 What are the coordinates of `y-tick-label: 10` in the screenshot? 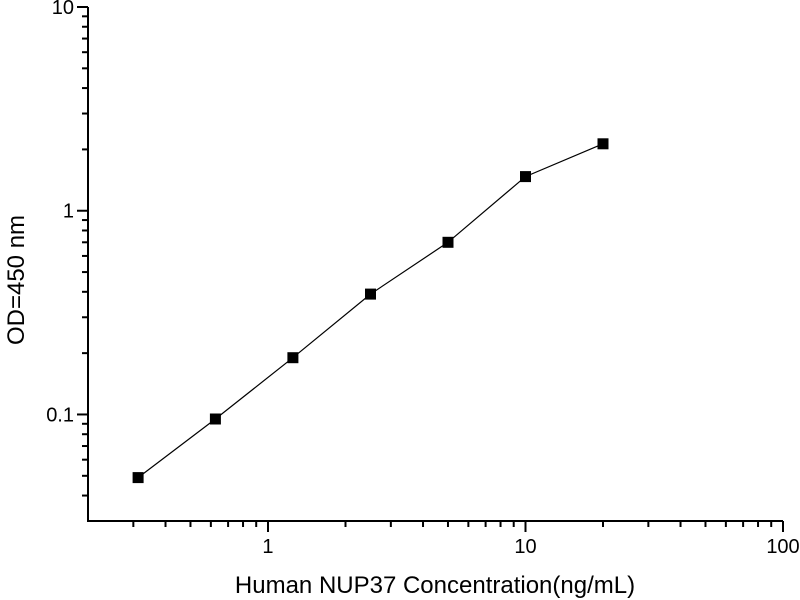 It's located at (63, 9).